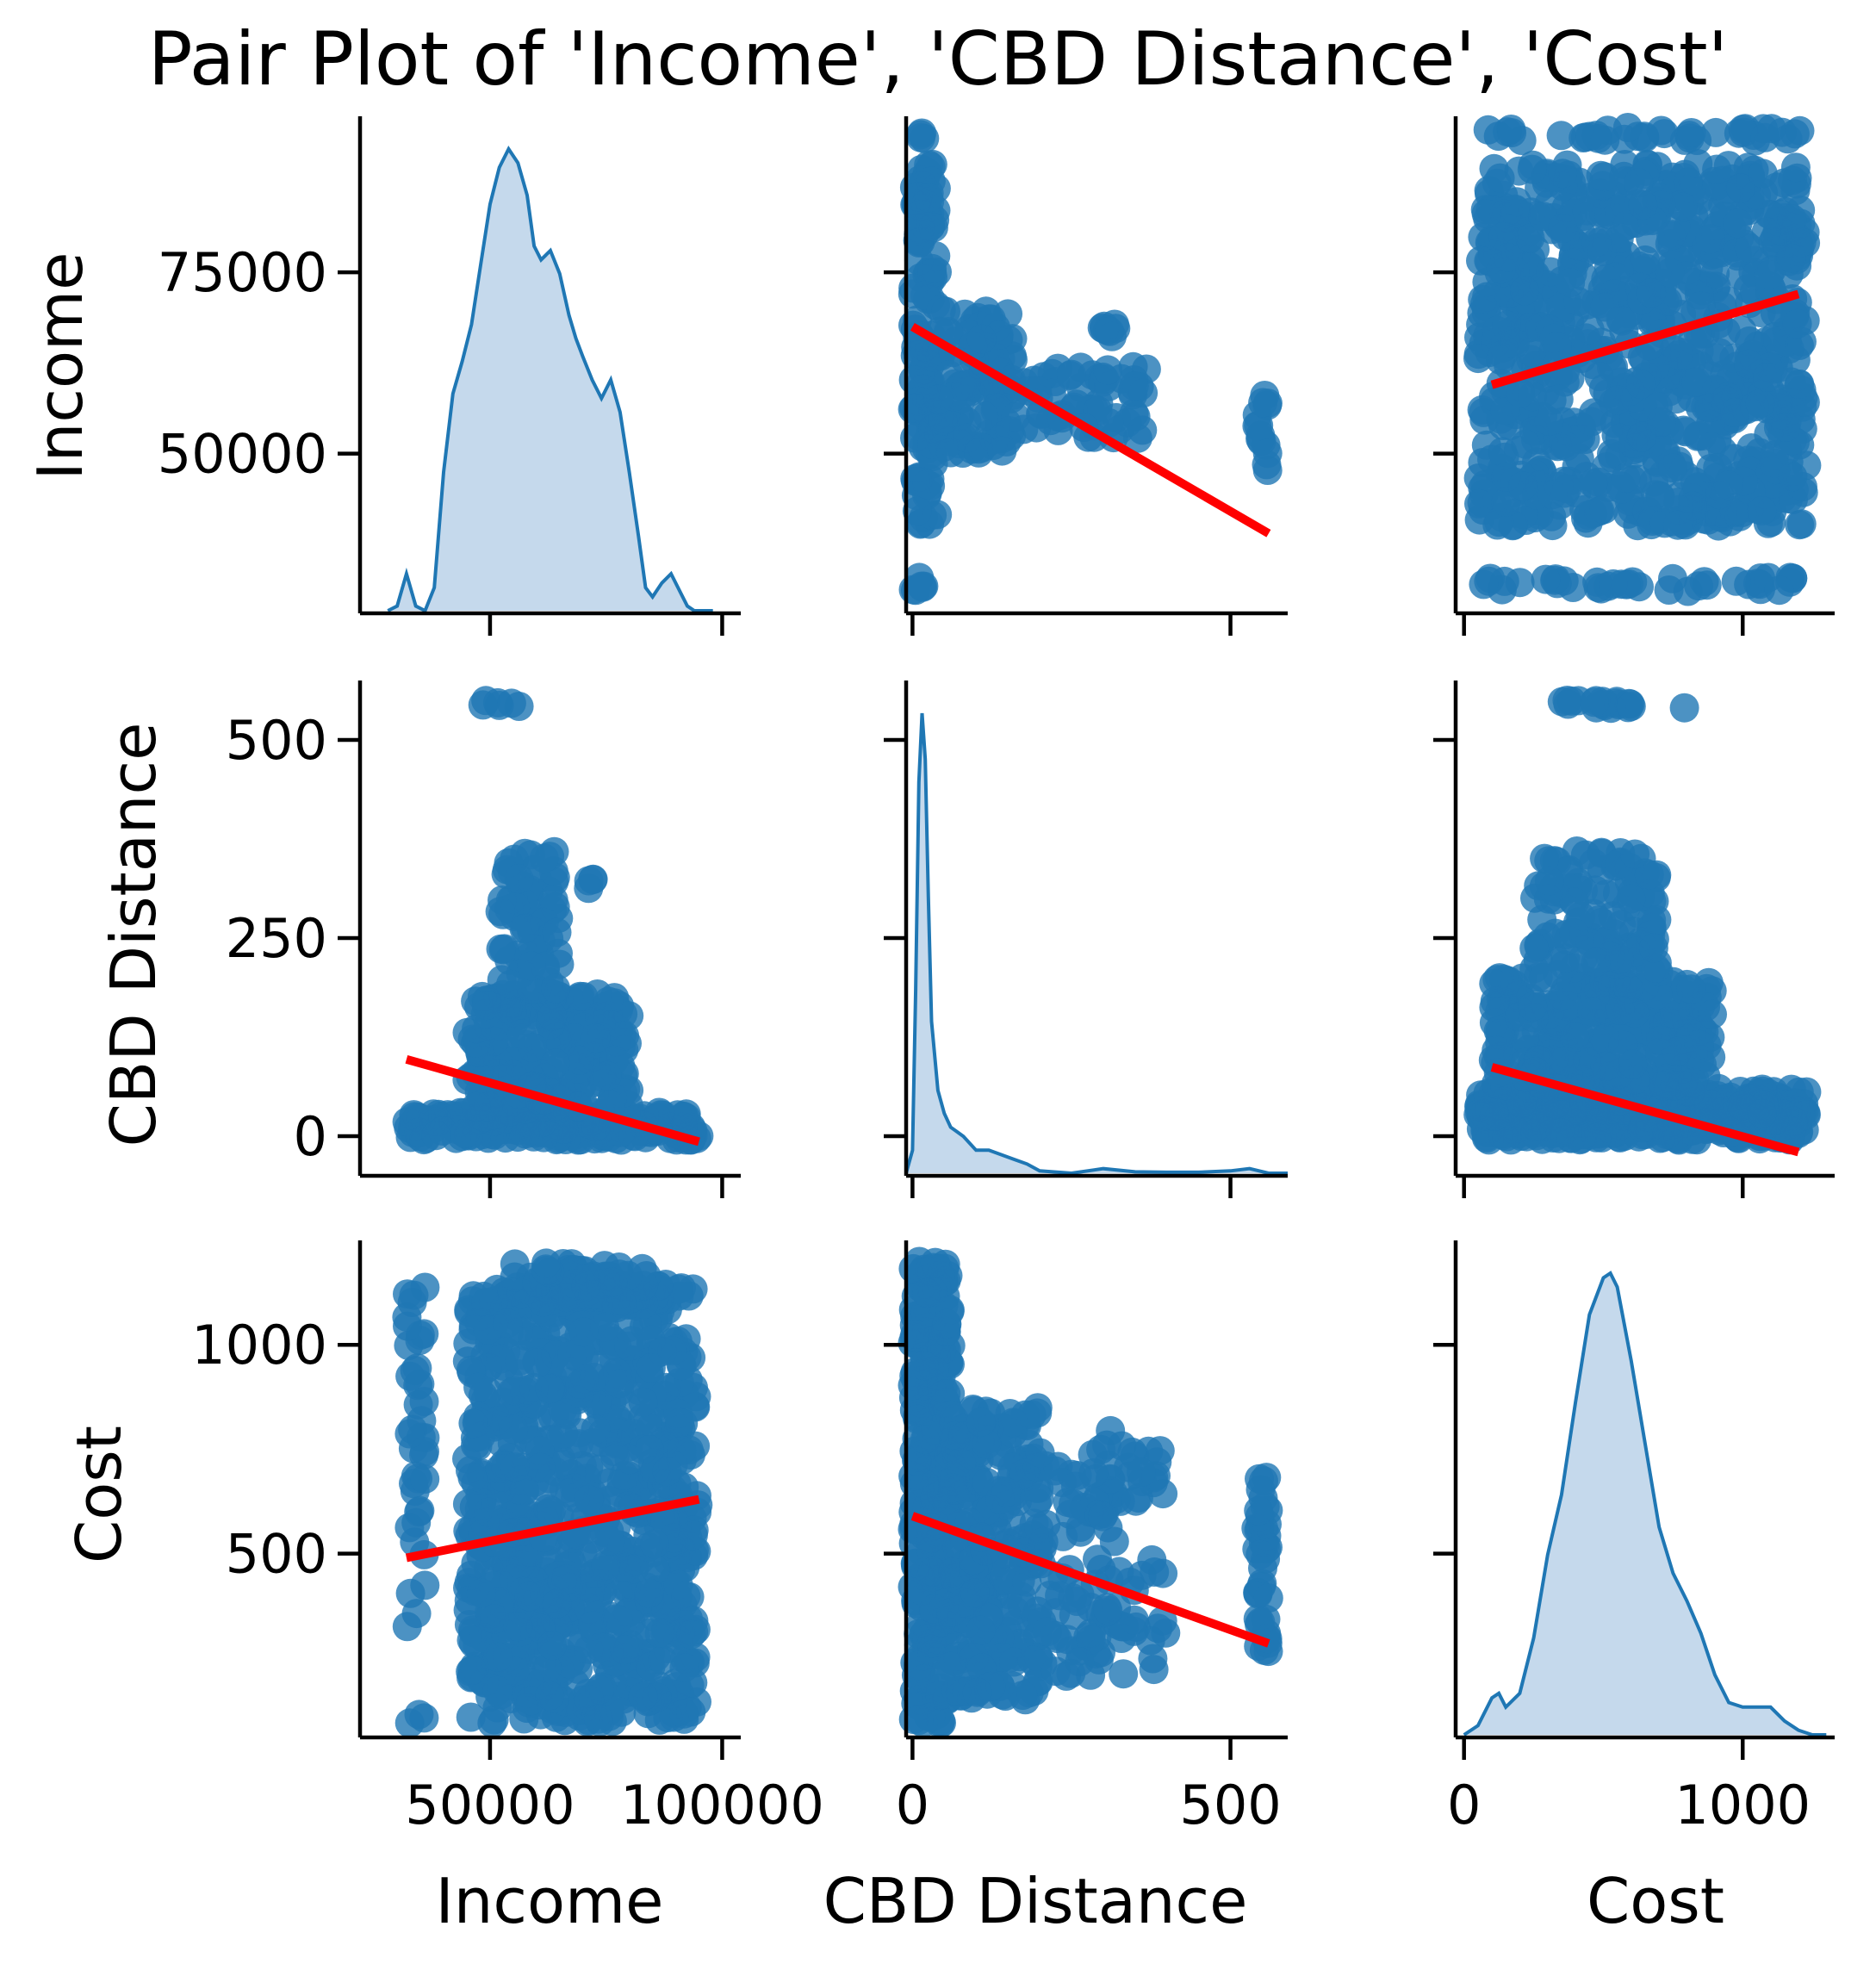 The image size is (1876, 1970). Describe the element at coordinates (259, 1345) in the screenshot. I see `y-tick-label: 1000` at that location.